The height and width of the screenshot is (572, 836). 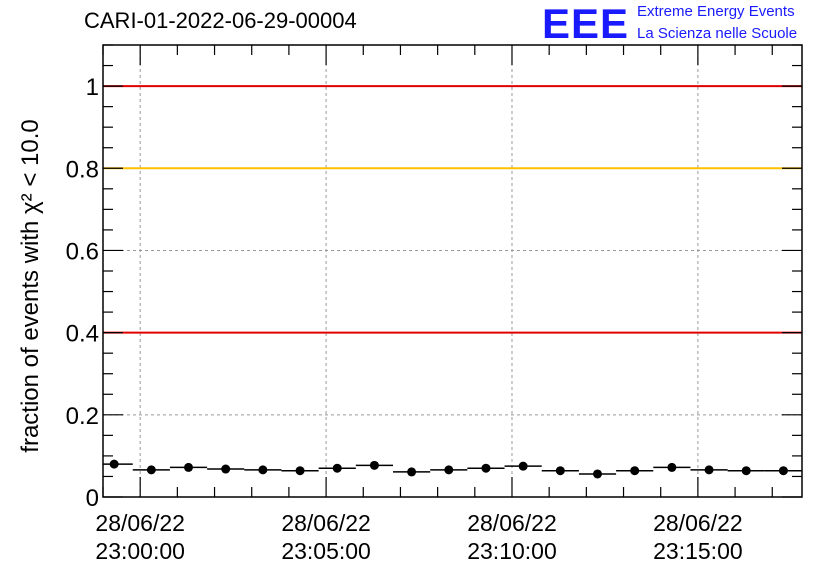 What do you see at coordinates (512, 551) in the screenshot?
I see `x-tick-label-time: 23:10:00` at bounding box center [512, 551].